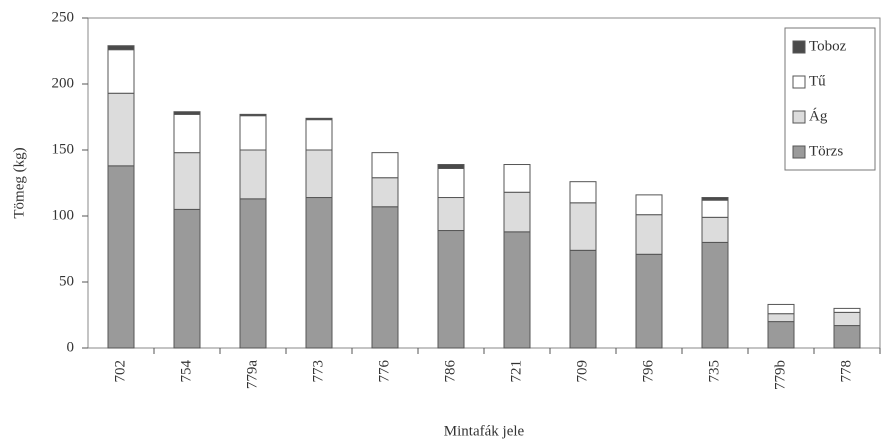  I want to click on y-tick-label: 0, so click(71, 347).